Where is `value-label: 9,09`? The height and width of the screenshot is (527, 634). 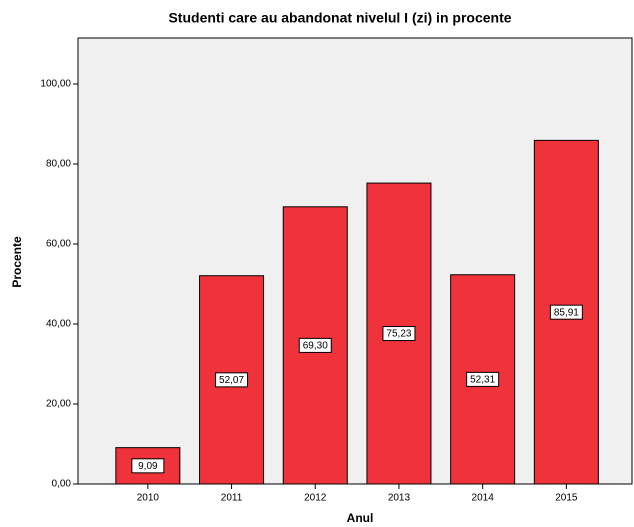 value-label: 9,09 is located at coordinates (148, 466).